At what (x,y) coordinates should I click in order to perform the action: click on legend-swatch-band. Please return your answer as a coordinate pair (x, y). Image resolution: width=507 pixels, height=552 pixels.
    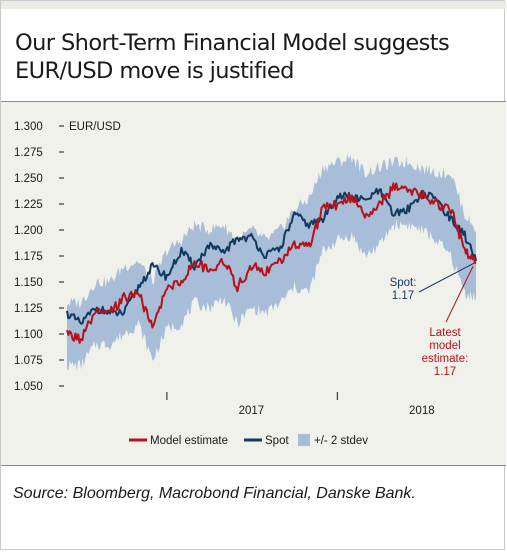
    Looking at the image, I should click on (304, 440).